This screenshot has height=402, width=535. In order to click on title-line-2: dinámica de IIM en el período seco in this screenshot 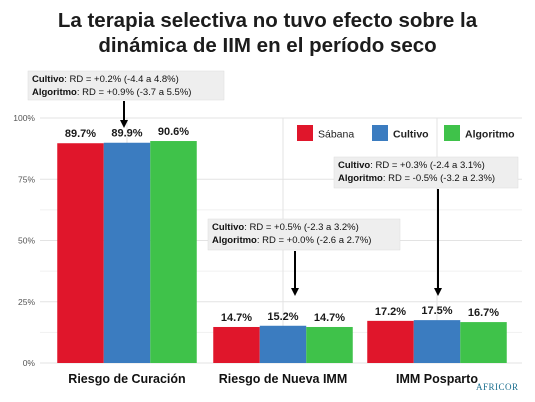, I will do `click(267, 45)`.